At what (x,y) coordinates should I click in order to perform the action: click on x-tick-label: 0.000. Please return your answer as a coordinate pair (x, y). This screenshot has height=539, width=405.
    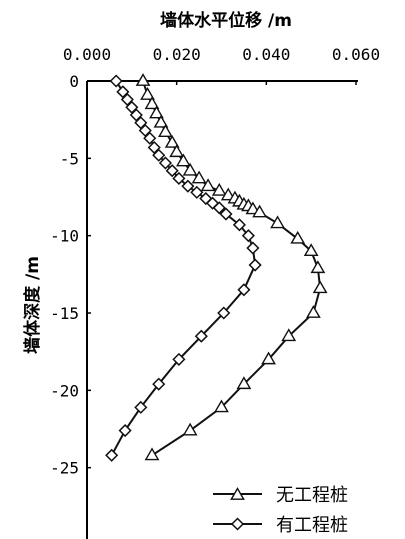
    Looking at the image, I should click on (87, 54).